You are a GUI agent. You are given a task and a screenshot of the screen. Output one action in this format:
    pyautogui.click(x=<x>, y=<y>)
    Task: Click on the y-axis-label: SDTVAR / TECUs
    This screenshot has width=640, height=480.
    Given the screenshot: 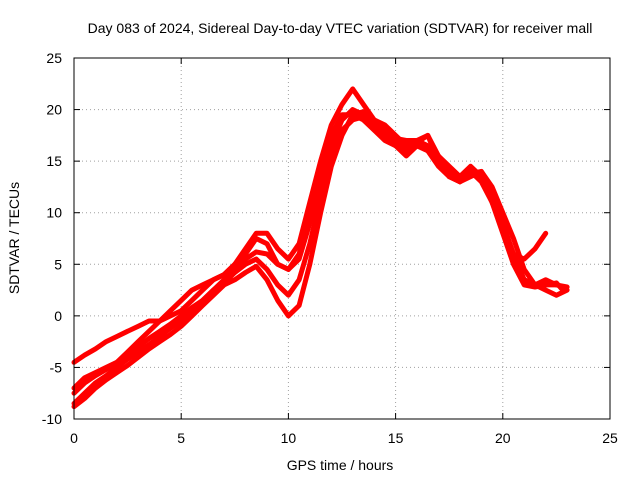 What is the action you would take?
    pyautogui.click(x=14, y=238)
    